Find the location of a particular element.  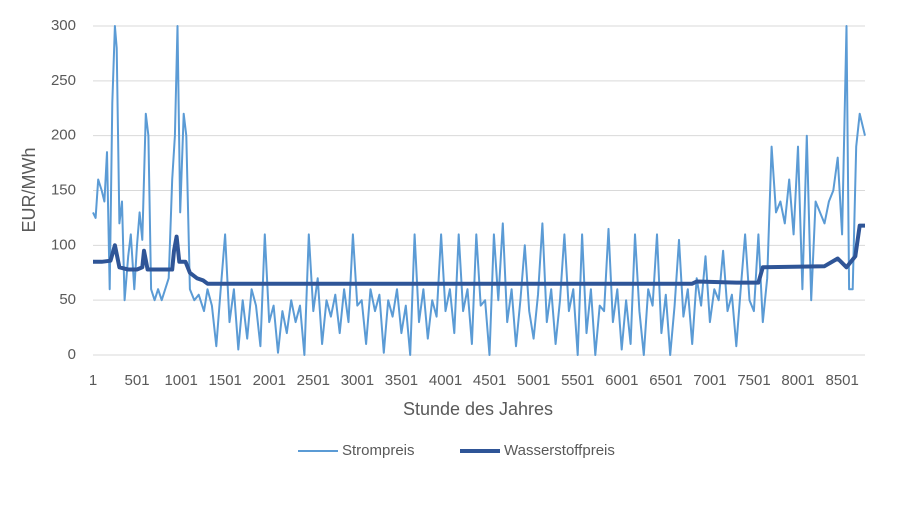

series-line is located at coordinates (479, 254).